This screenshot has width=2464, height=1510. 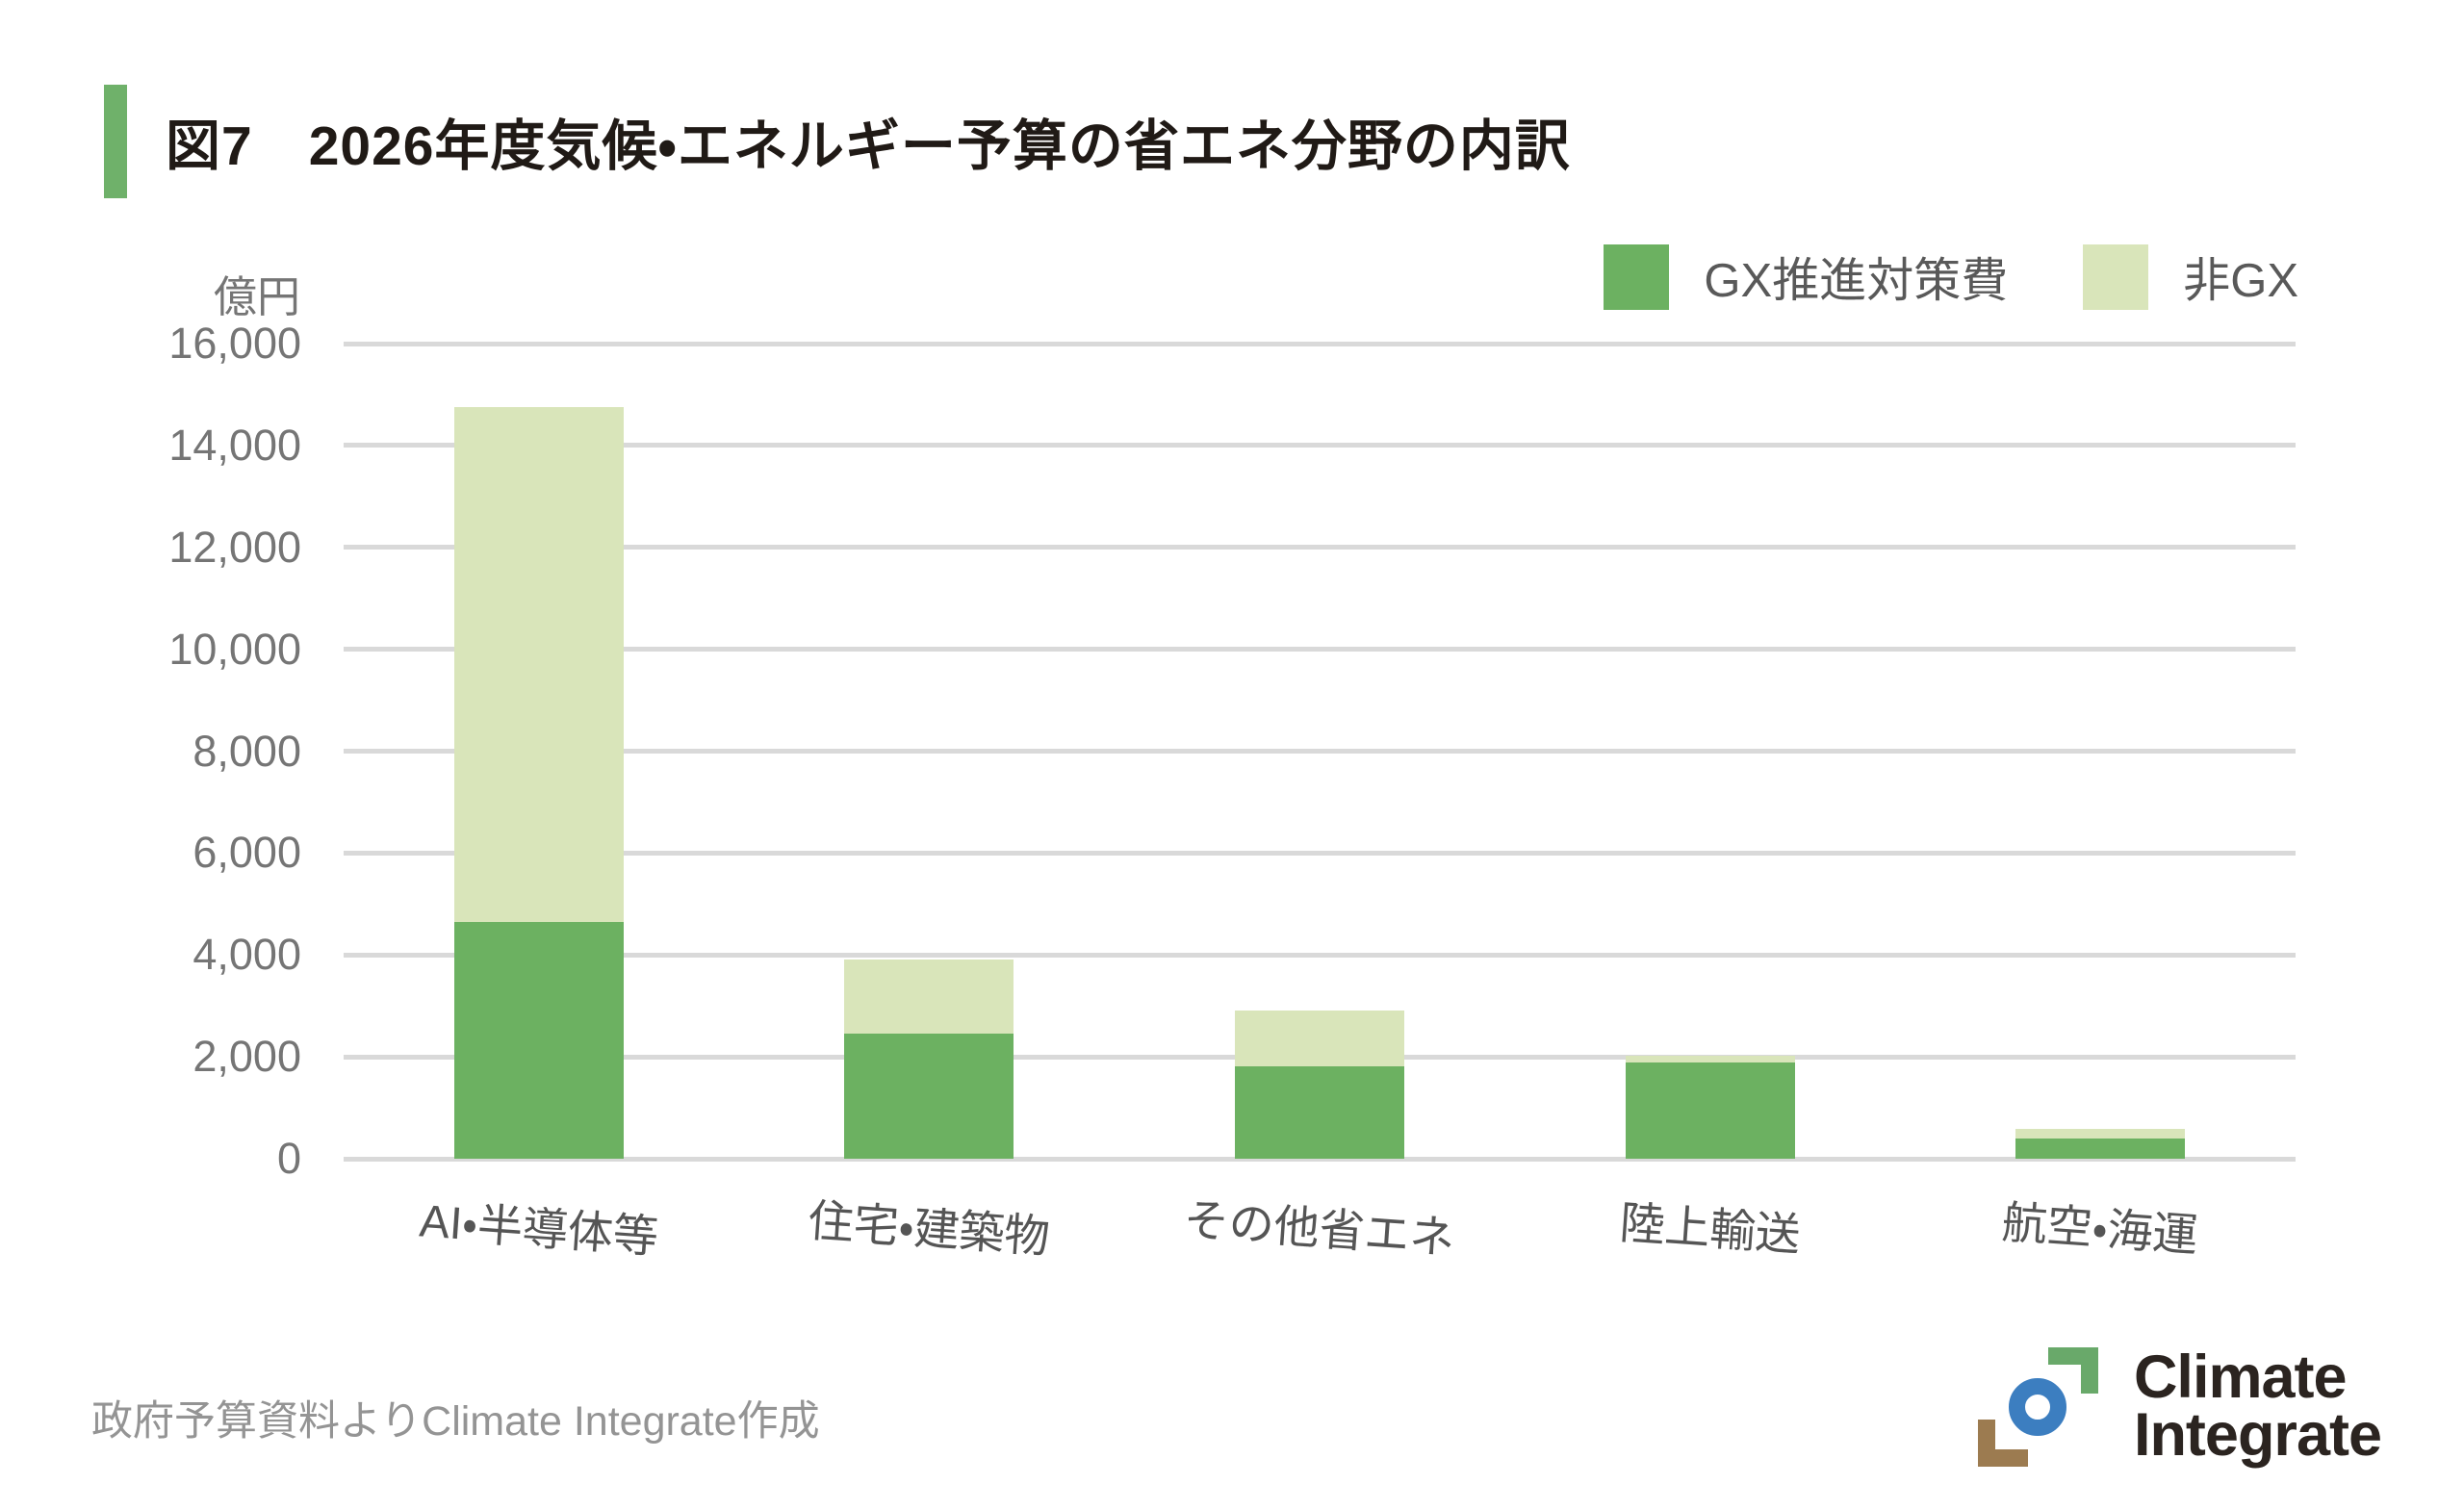 I want to click on x-axis-label: 住宅・建築物, so click(x=929, y=1228).